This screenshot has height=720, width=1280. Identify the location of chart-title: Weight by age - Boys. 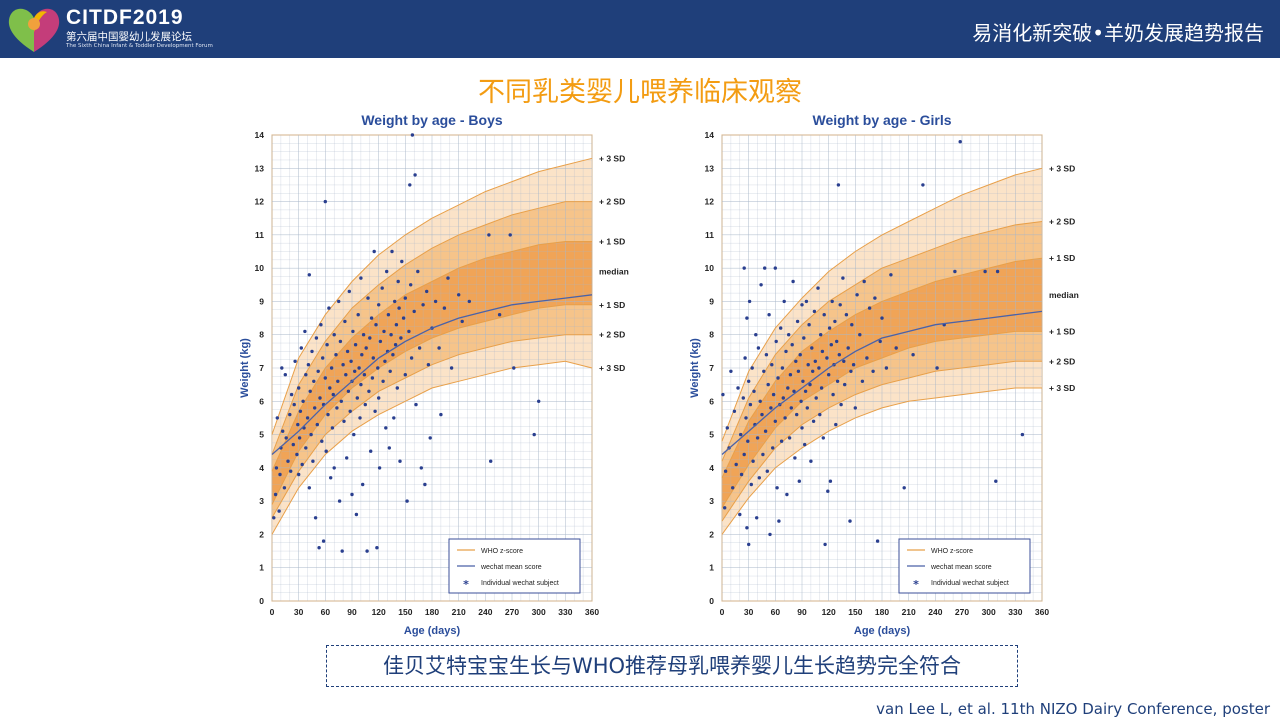
(432, 120).